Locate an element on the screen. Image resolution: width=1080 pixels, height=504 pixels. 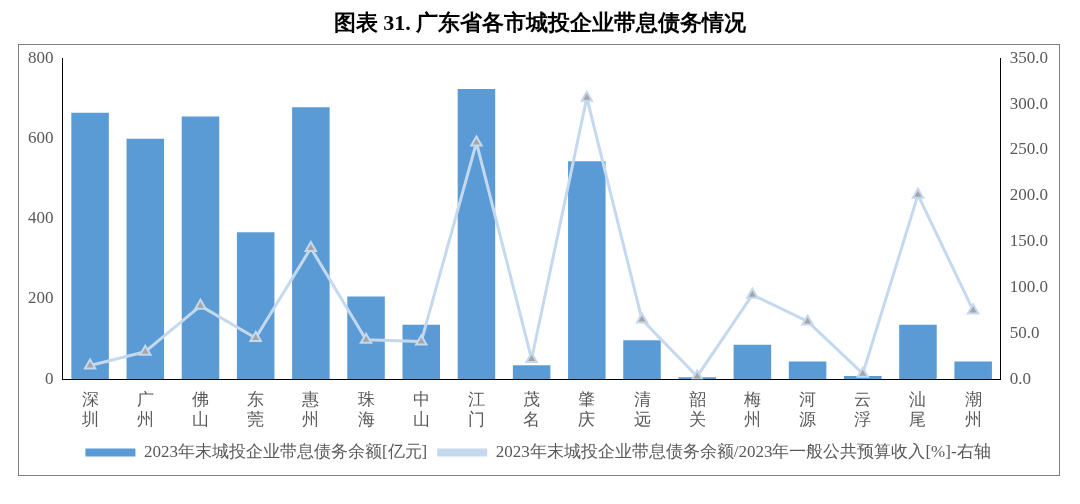
y-tick-label: 0 is located at coordinates (49, 378).